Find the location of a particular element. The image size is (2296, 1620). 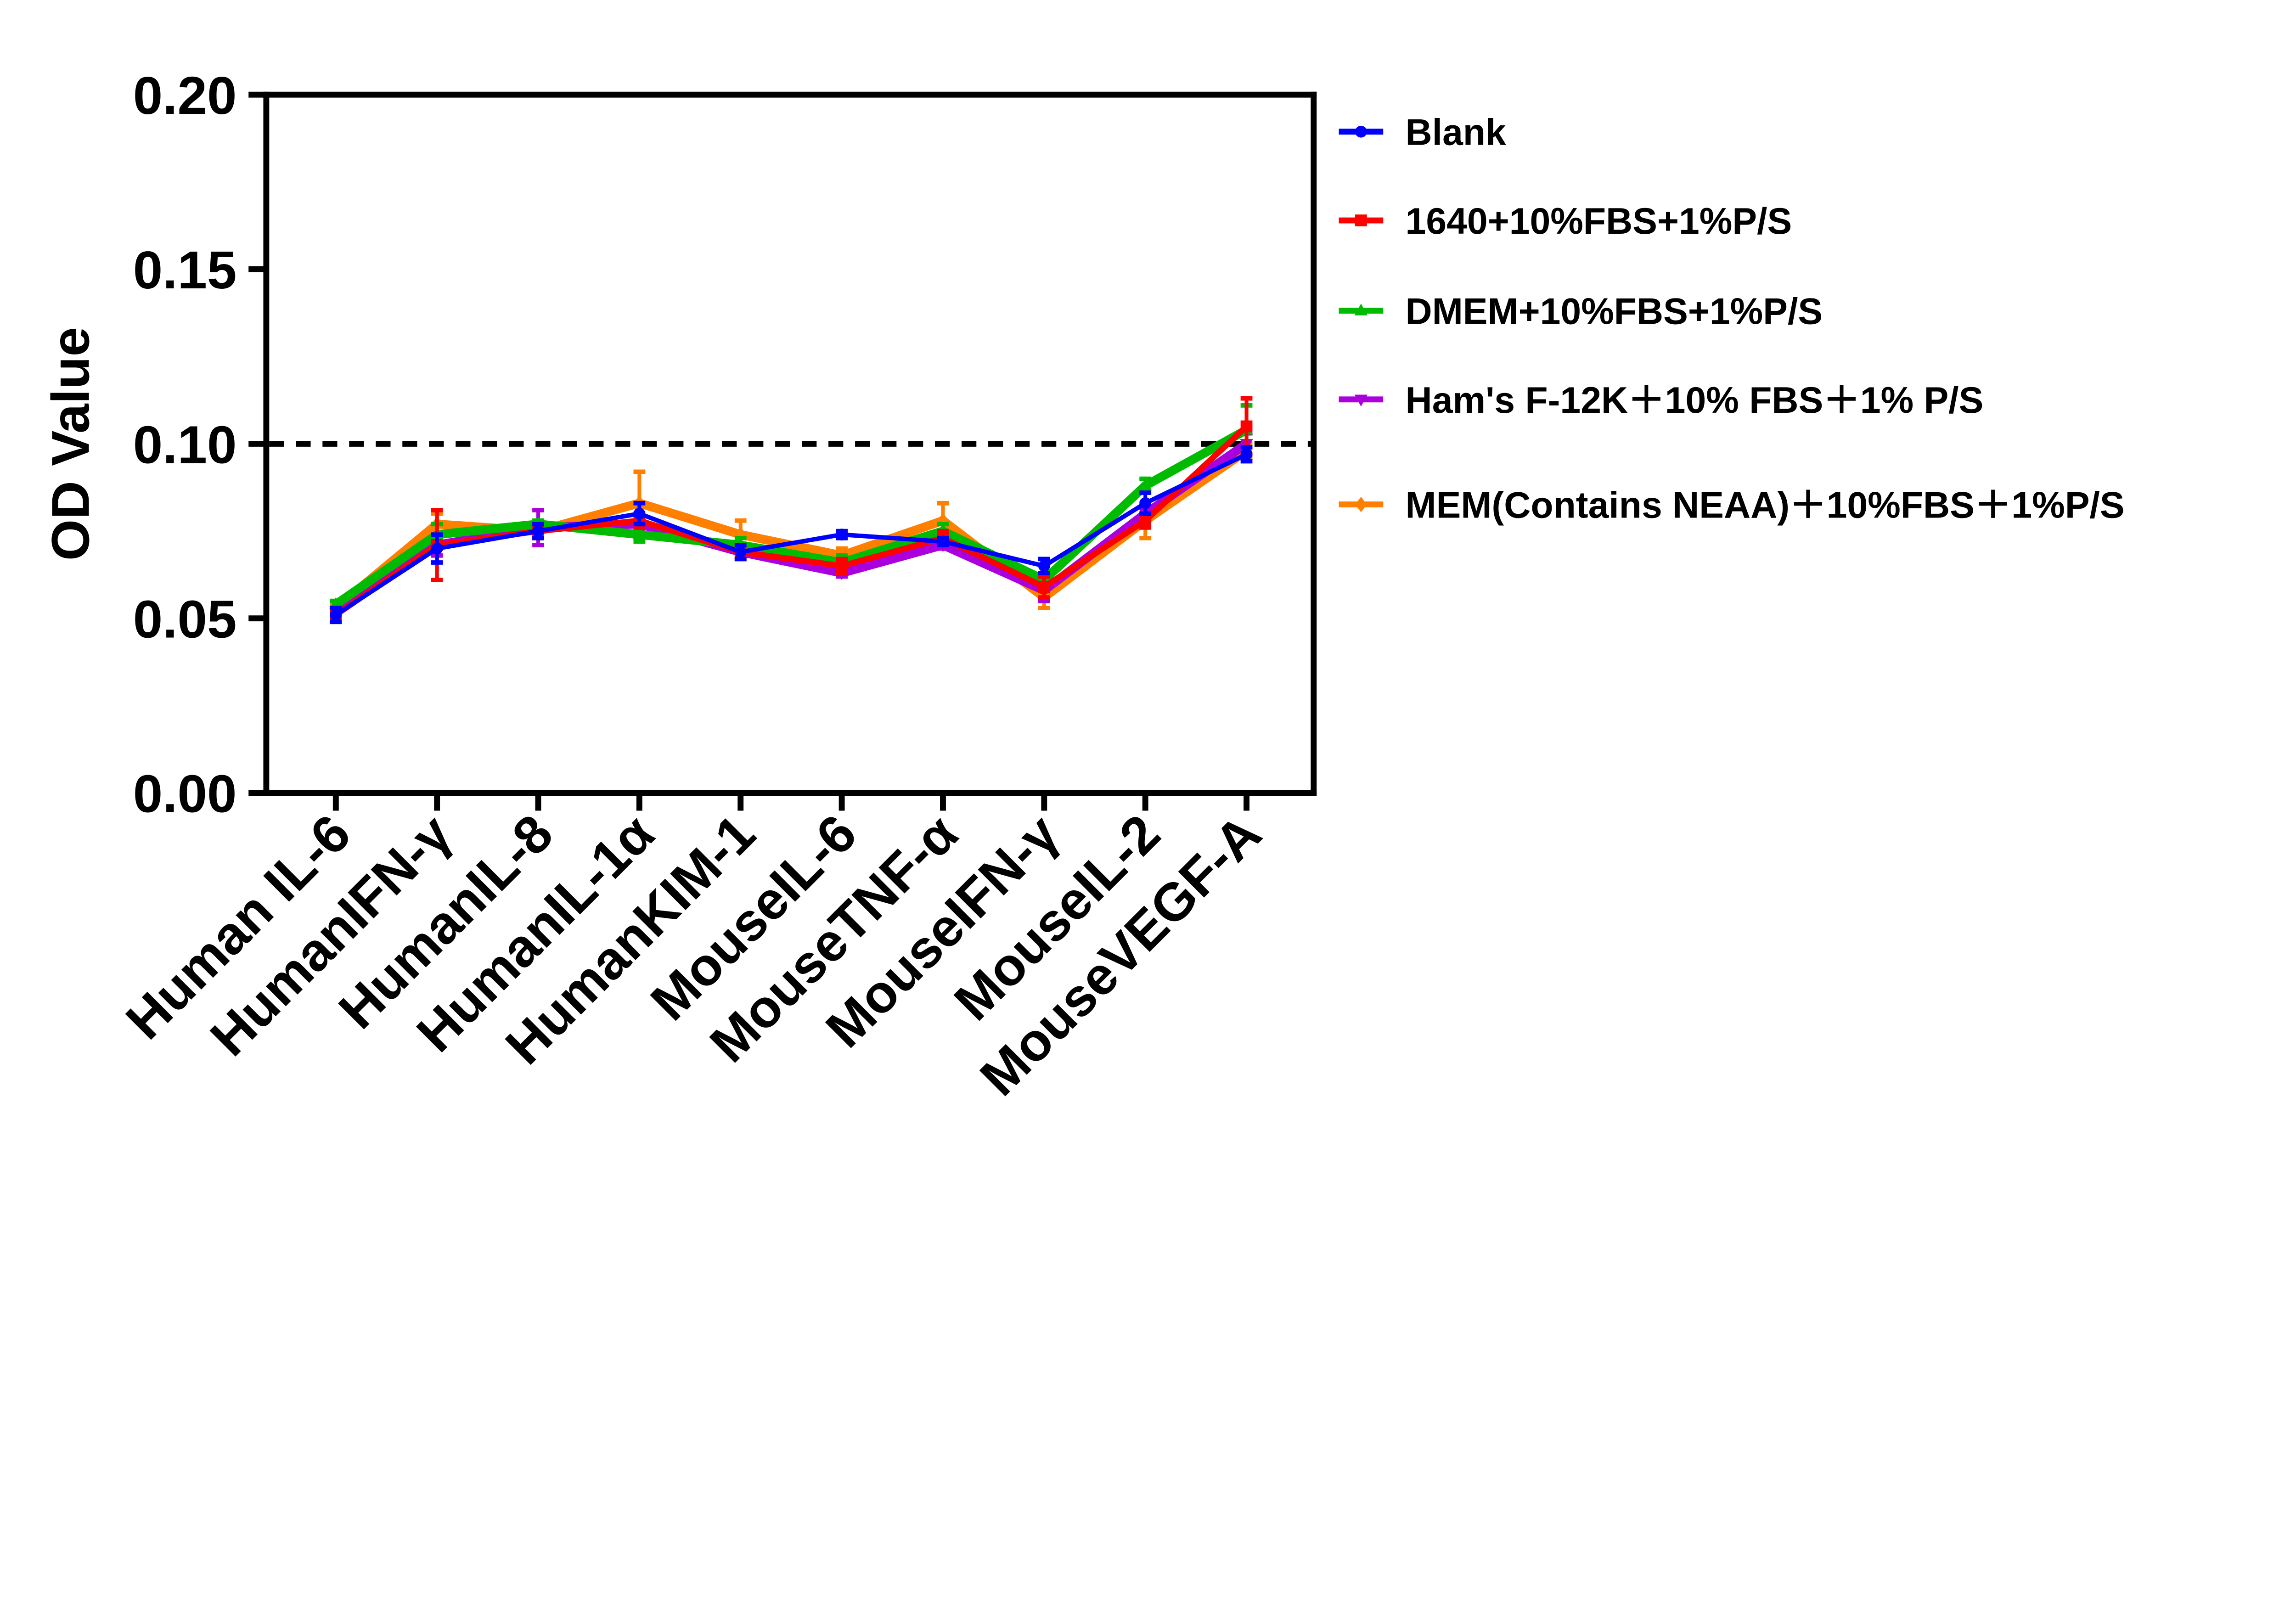

marker-triangle-down is located at coordinates (1361, 400).